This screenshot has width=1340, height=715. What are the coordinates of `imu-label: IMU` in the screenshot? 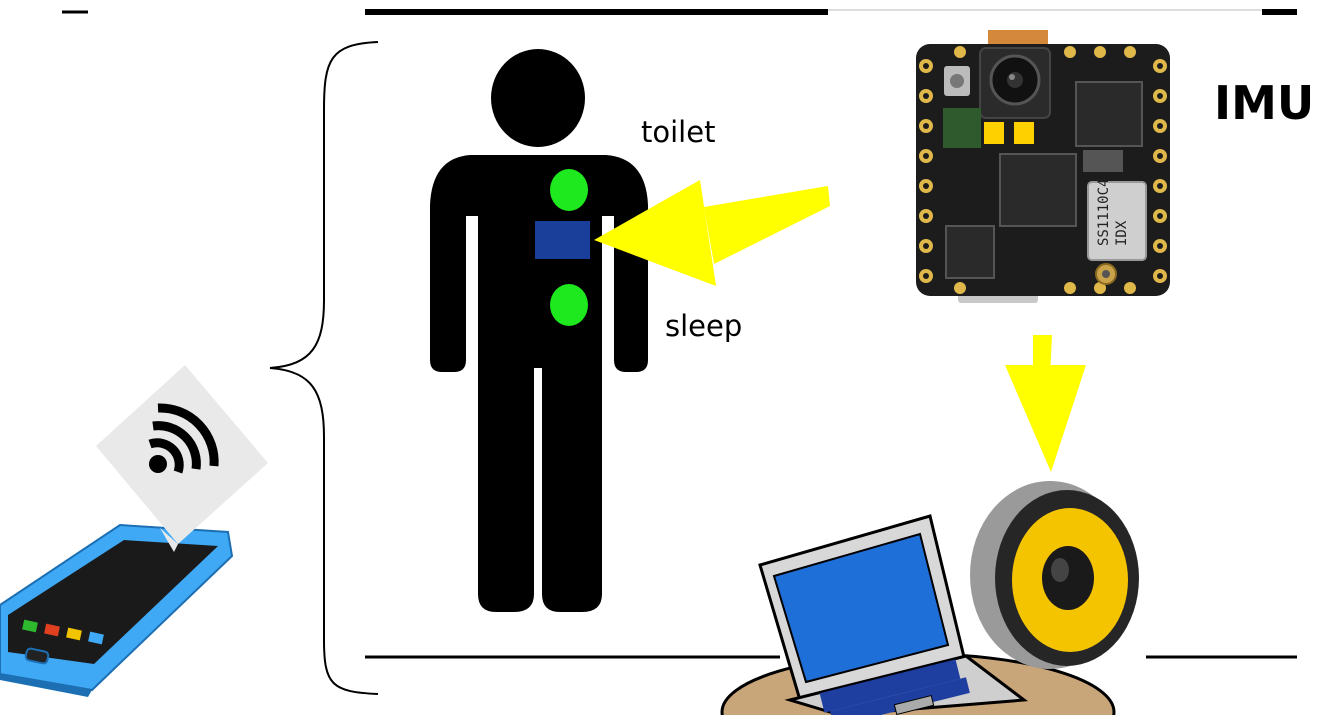 It's located at (1264, 103).